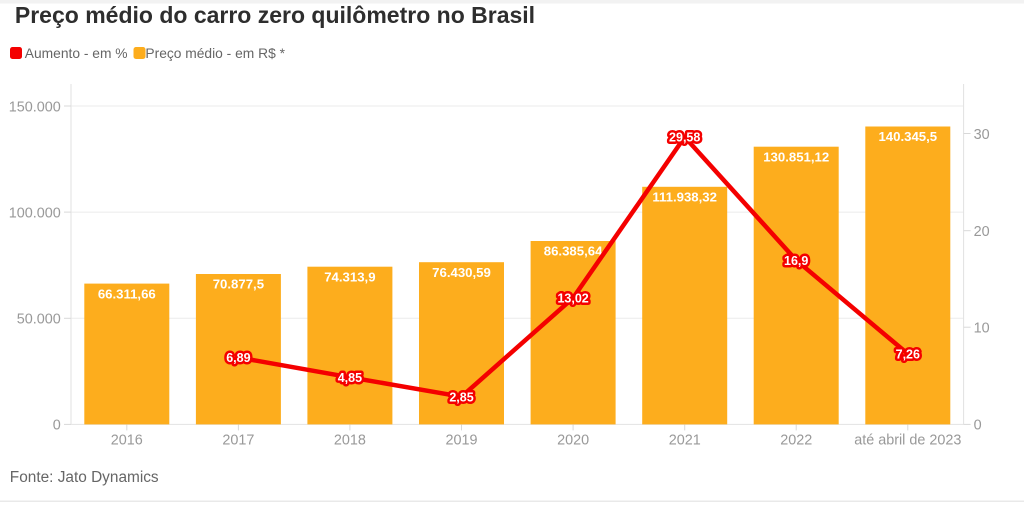 The height and width of the screenshot is (507, 1024). Describe the element at coordinates (350, 441) in the screenshot. I see `svg-text: 2018` at that location.